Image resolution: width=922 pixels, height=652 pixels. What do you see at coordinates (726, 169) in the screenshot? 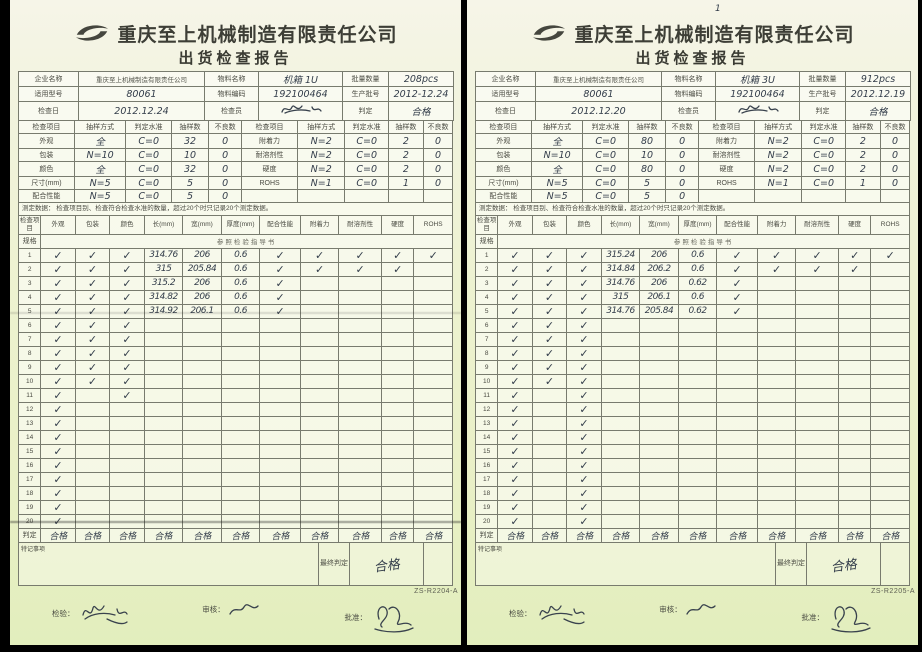
I see `sampling-item: 硬度` at bounding box center [726, 169].